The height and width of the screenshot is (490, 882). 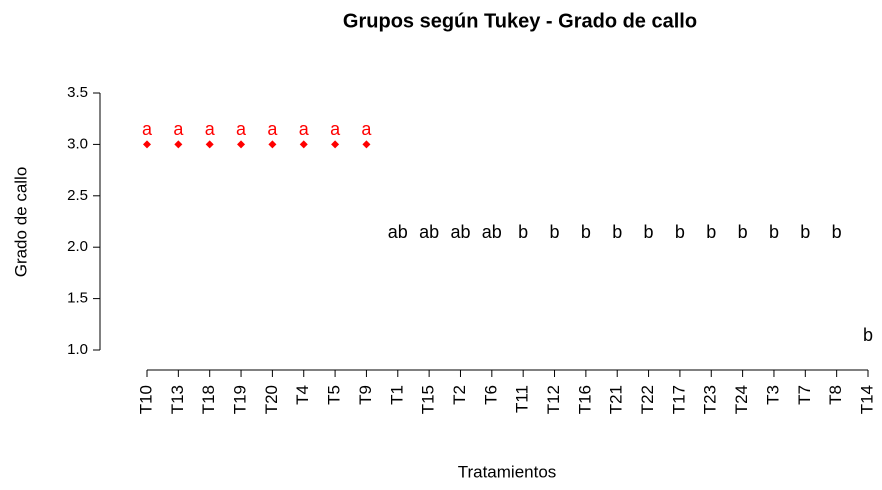 I want to click on x-tick-label: T9, so click(x=365, y=395).